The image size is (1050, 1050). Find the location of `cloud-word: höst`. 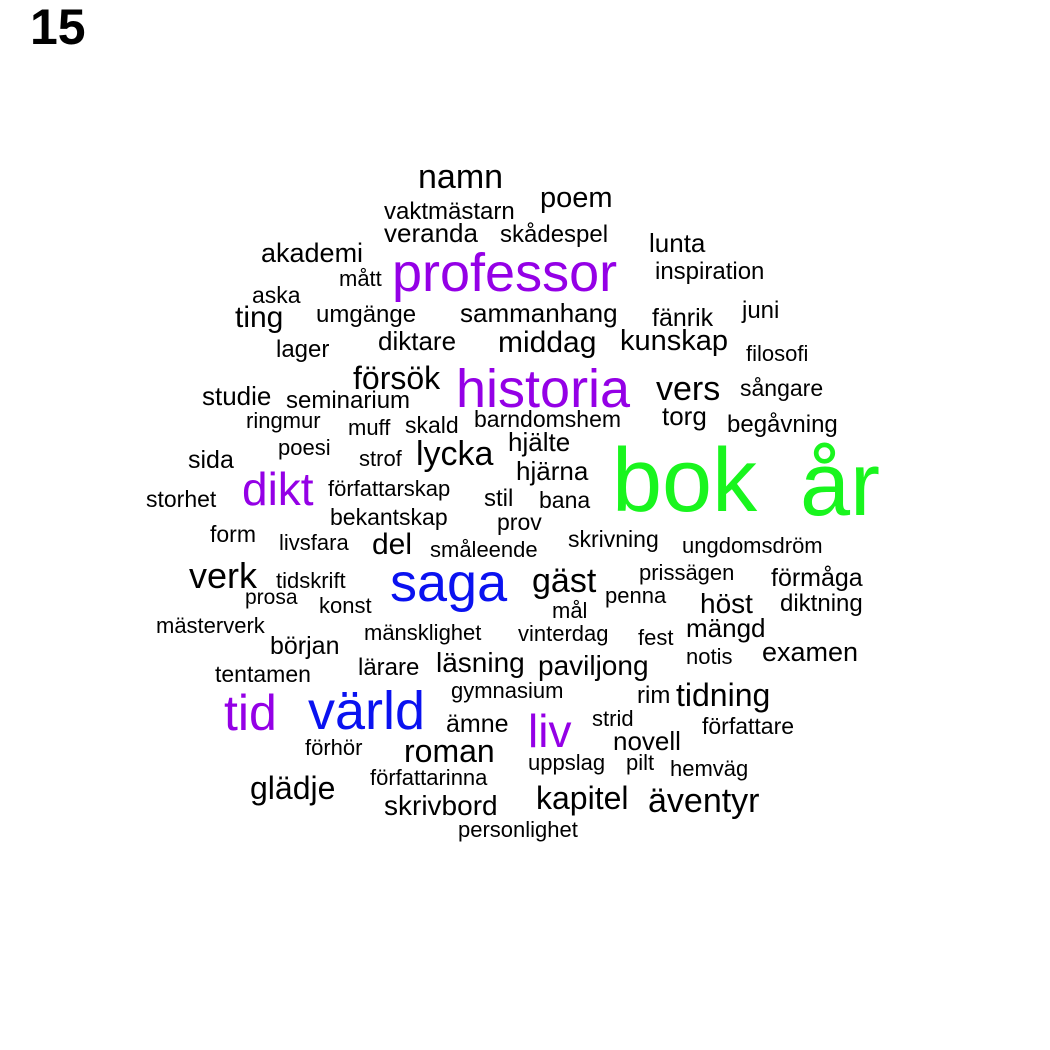

cloud-word: höst is located at coordinates (726, 603).